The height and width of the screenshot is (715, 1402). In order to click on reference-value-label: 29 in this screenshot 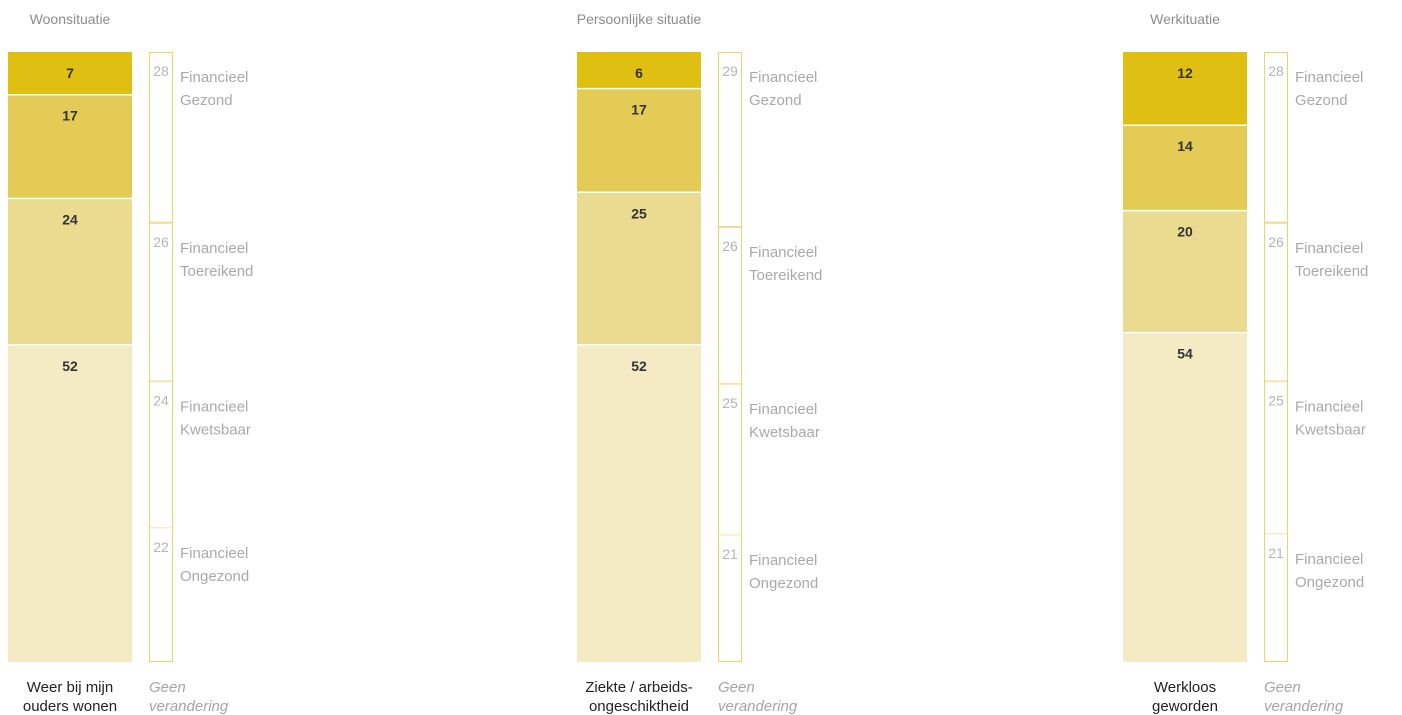, I will do `click(730, 71)`.